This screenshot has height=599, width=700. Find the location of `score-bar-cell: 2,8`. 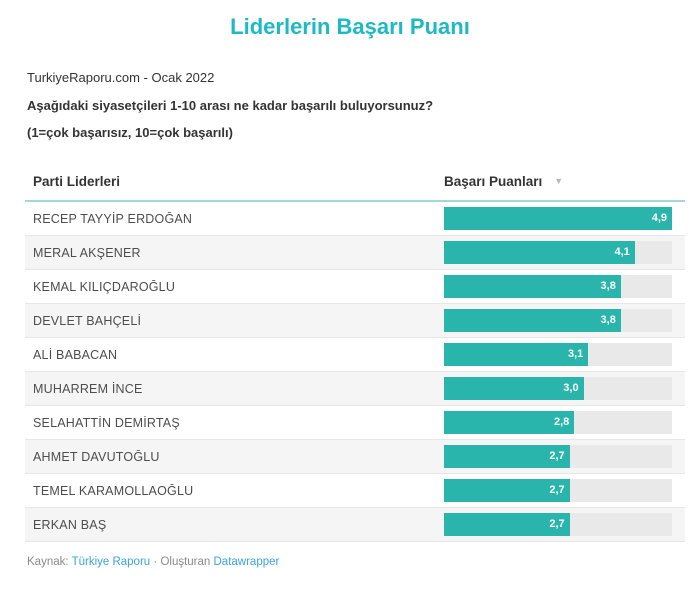

score-bar-cell: 2,8 is located at coordinates (564, 423).